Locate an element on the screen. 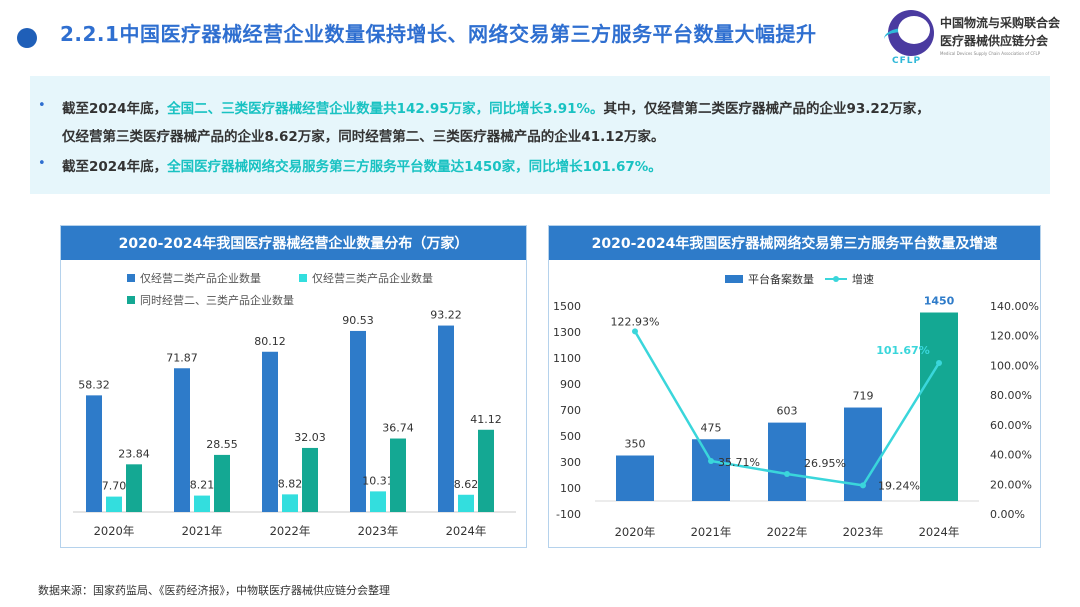 The height and width of the screenshot is (607, 1080). data-label: 7.70 is located at coordinates (114, 486).